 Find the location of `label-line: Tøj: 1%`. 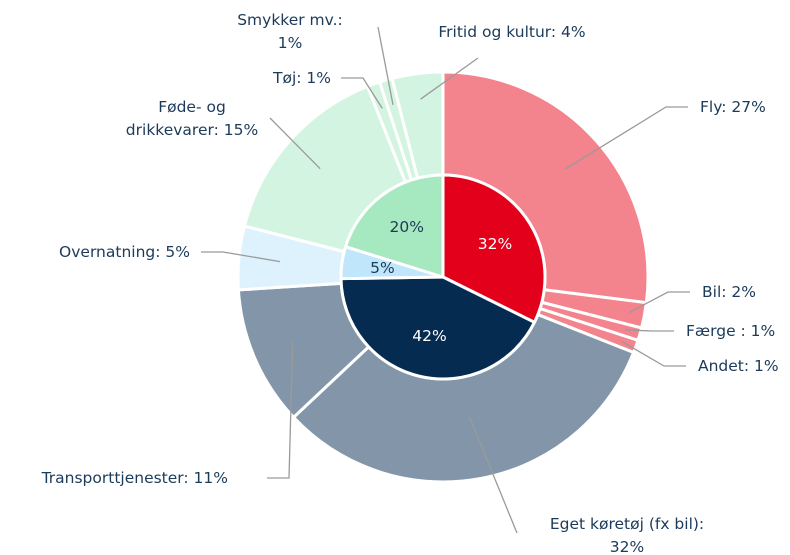

label-line: Tøj: 1% is located at coordinates (301, 78).